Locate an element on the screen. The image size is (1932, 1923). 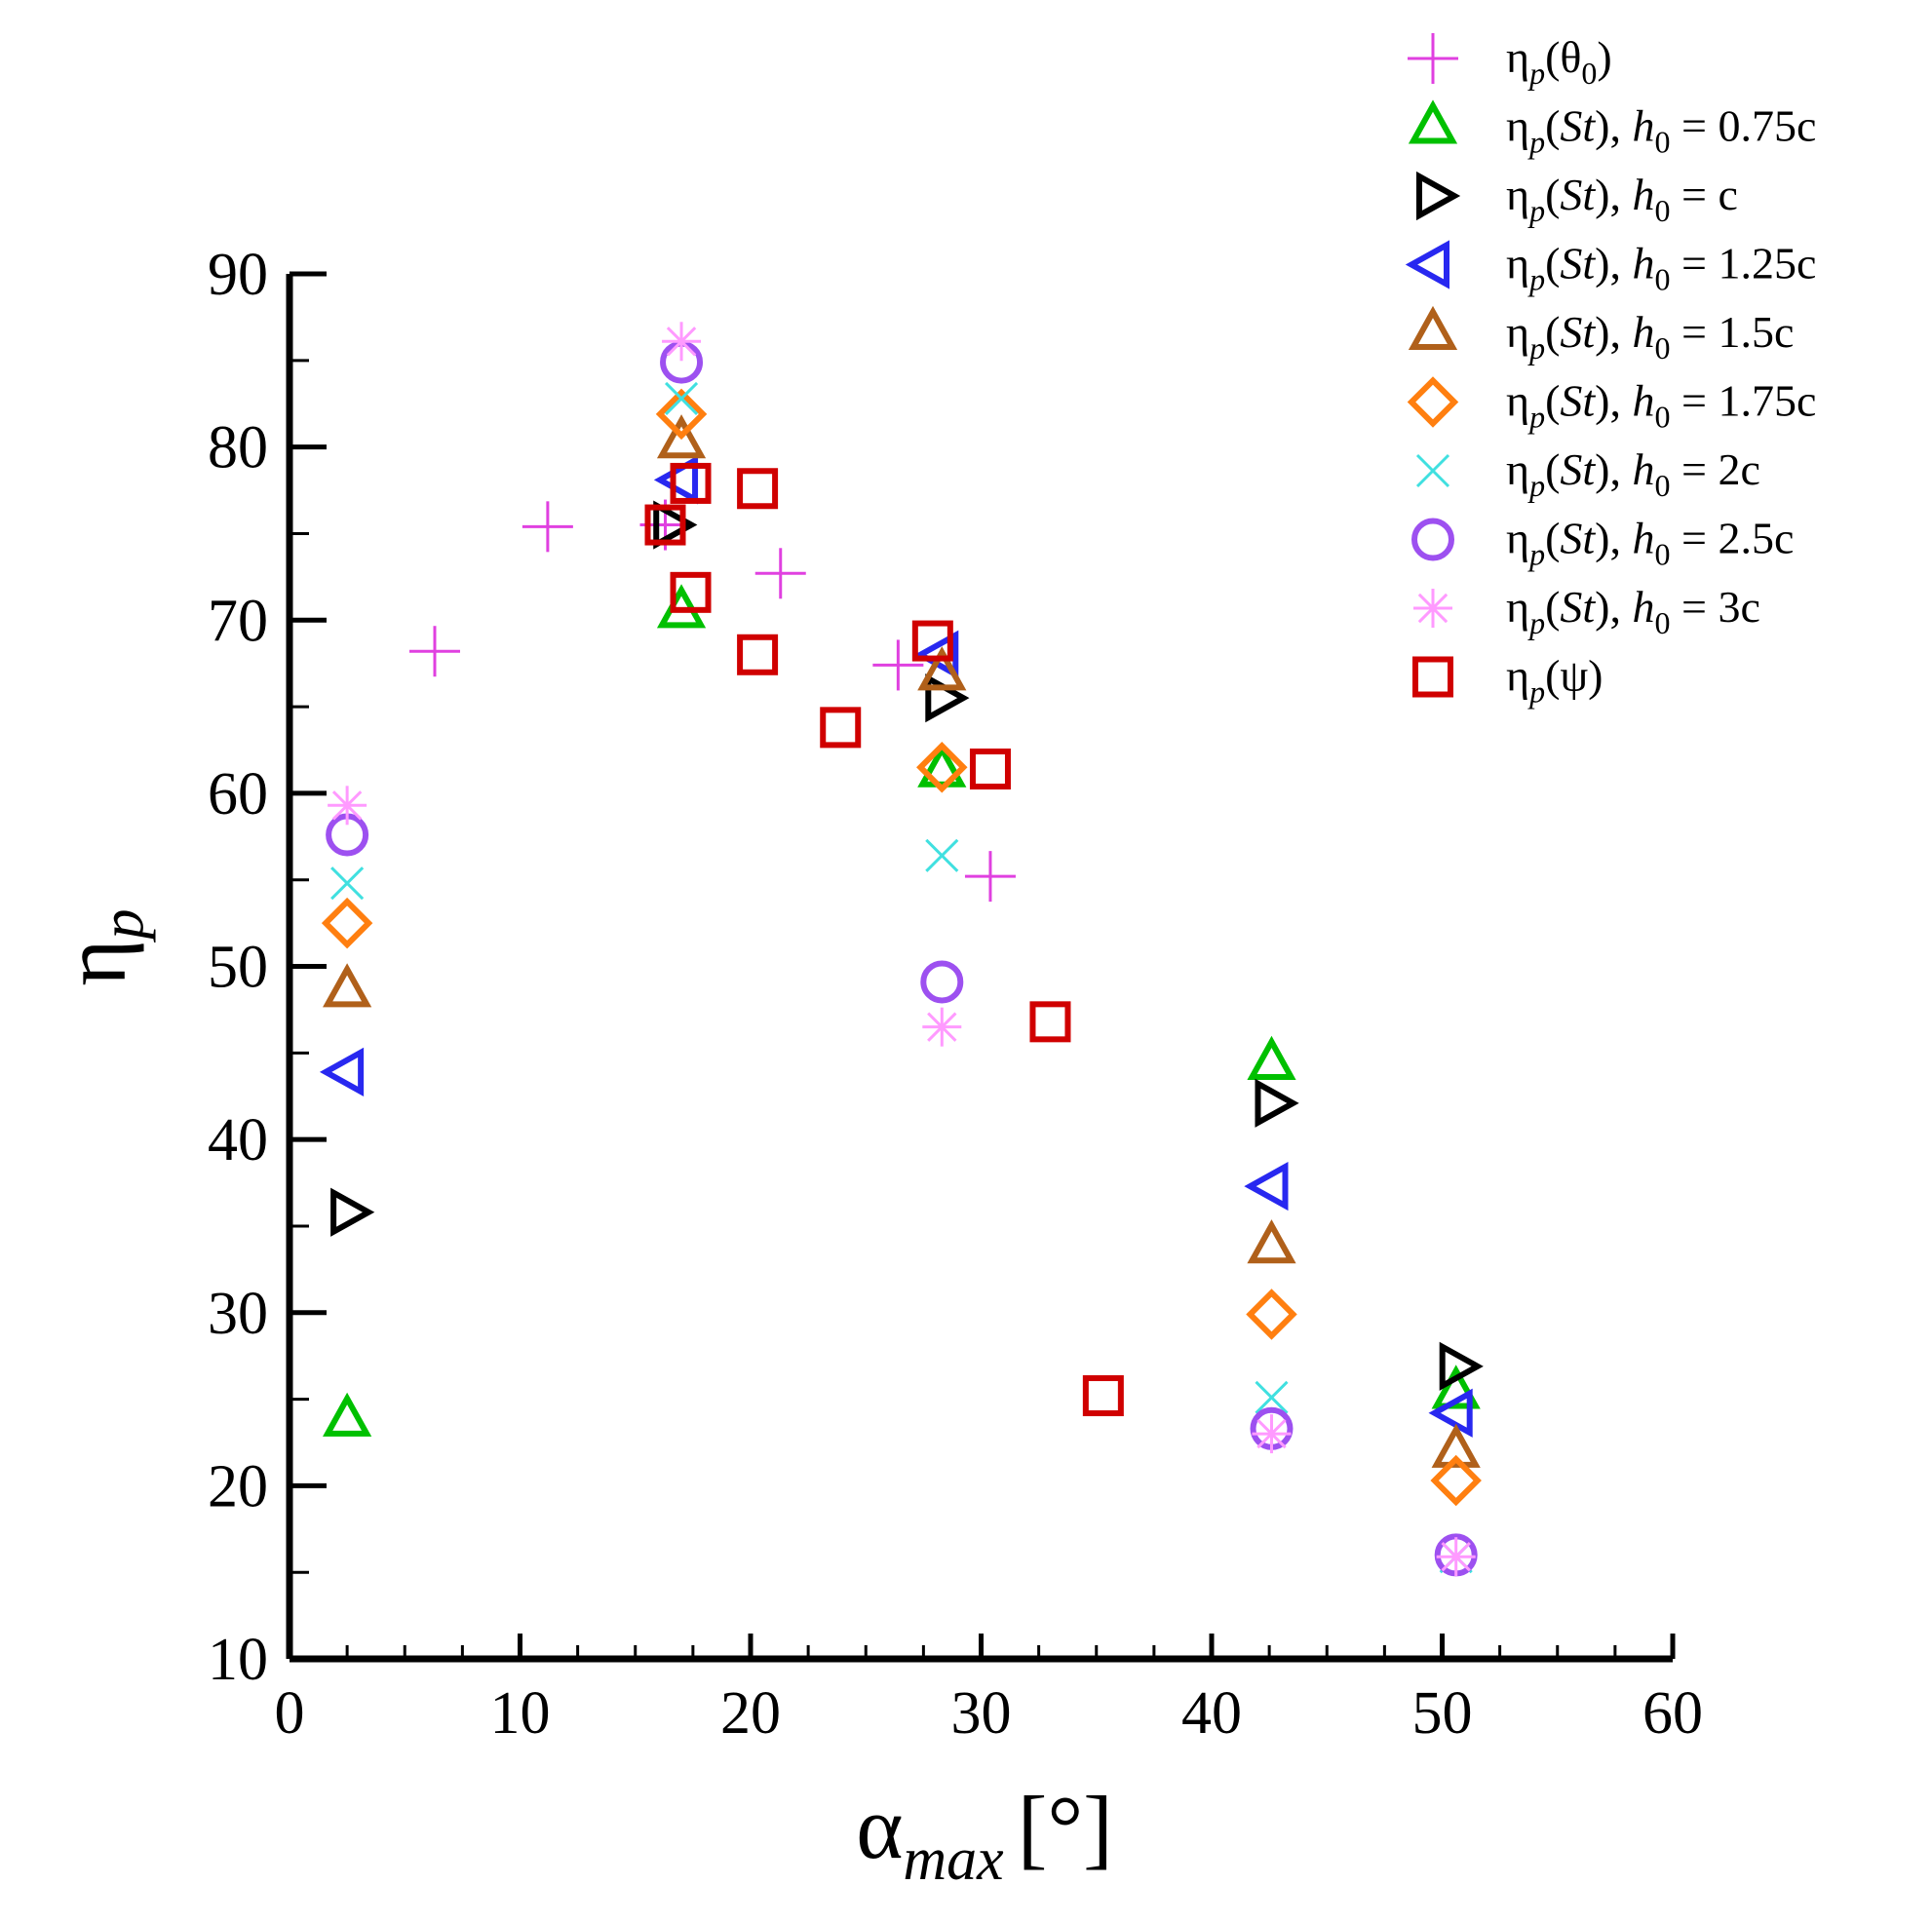
y-tick-label: 40 is located at coordinates (238, 1140).